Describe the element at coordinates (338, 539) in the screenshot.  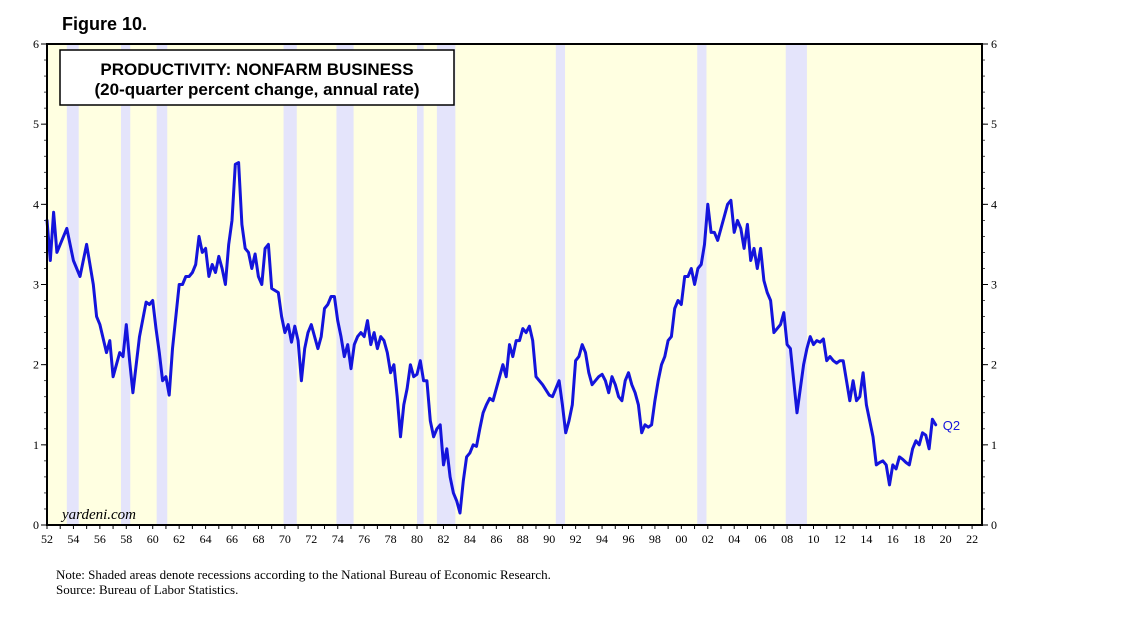
I see `x-tick-label: 74` at that location.